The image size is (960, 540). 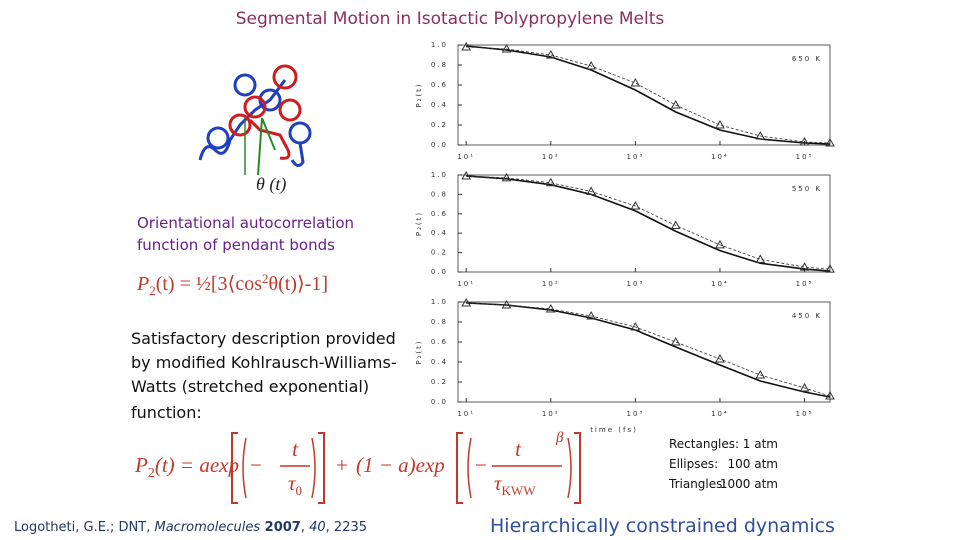 What do you see at coordinates (519, 490) in the screenshot?
I see `eq-sub: KWW` at bounding box center [519, 490].